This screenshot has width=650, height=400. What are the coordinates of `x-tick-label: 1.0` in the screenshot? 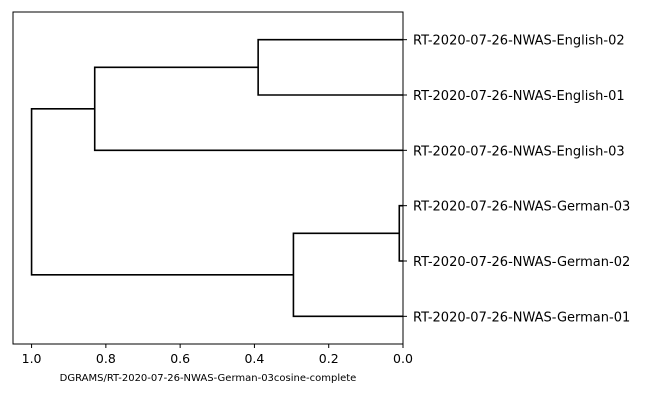 It's located at (32, 358).